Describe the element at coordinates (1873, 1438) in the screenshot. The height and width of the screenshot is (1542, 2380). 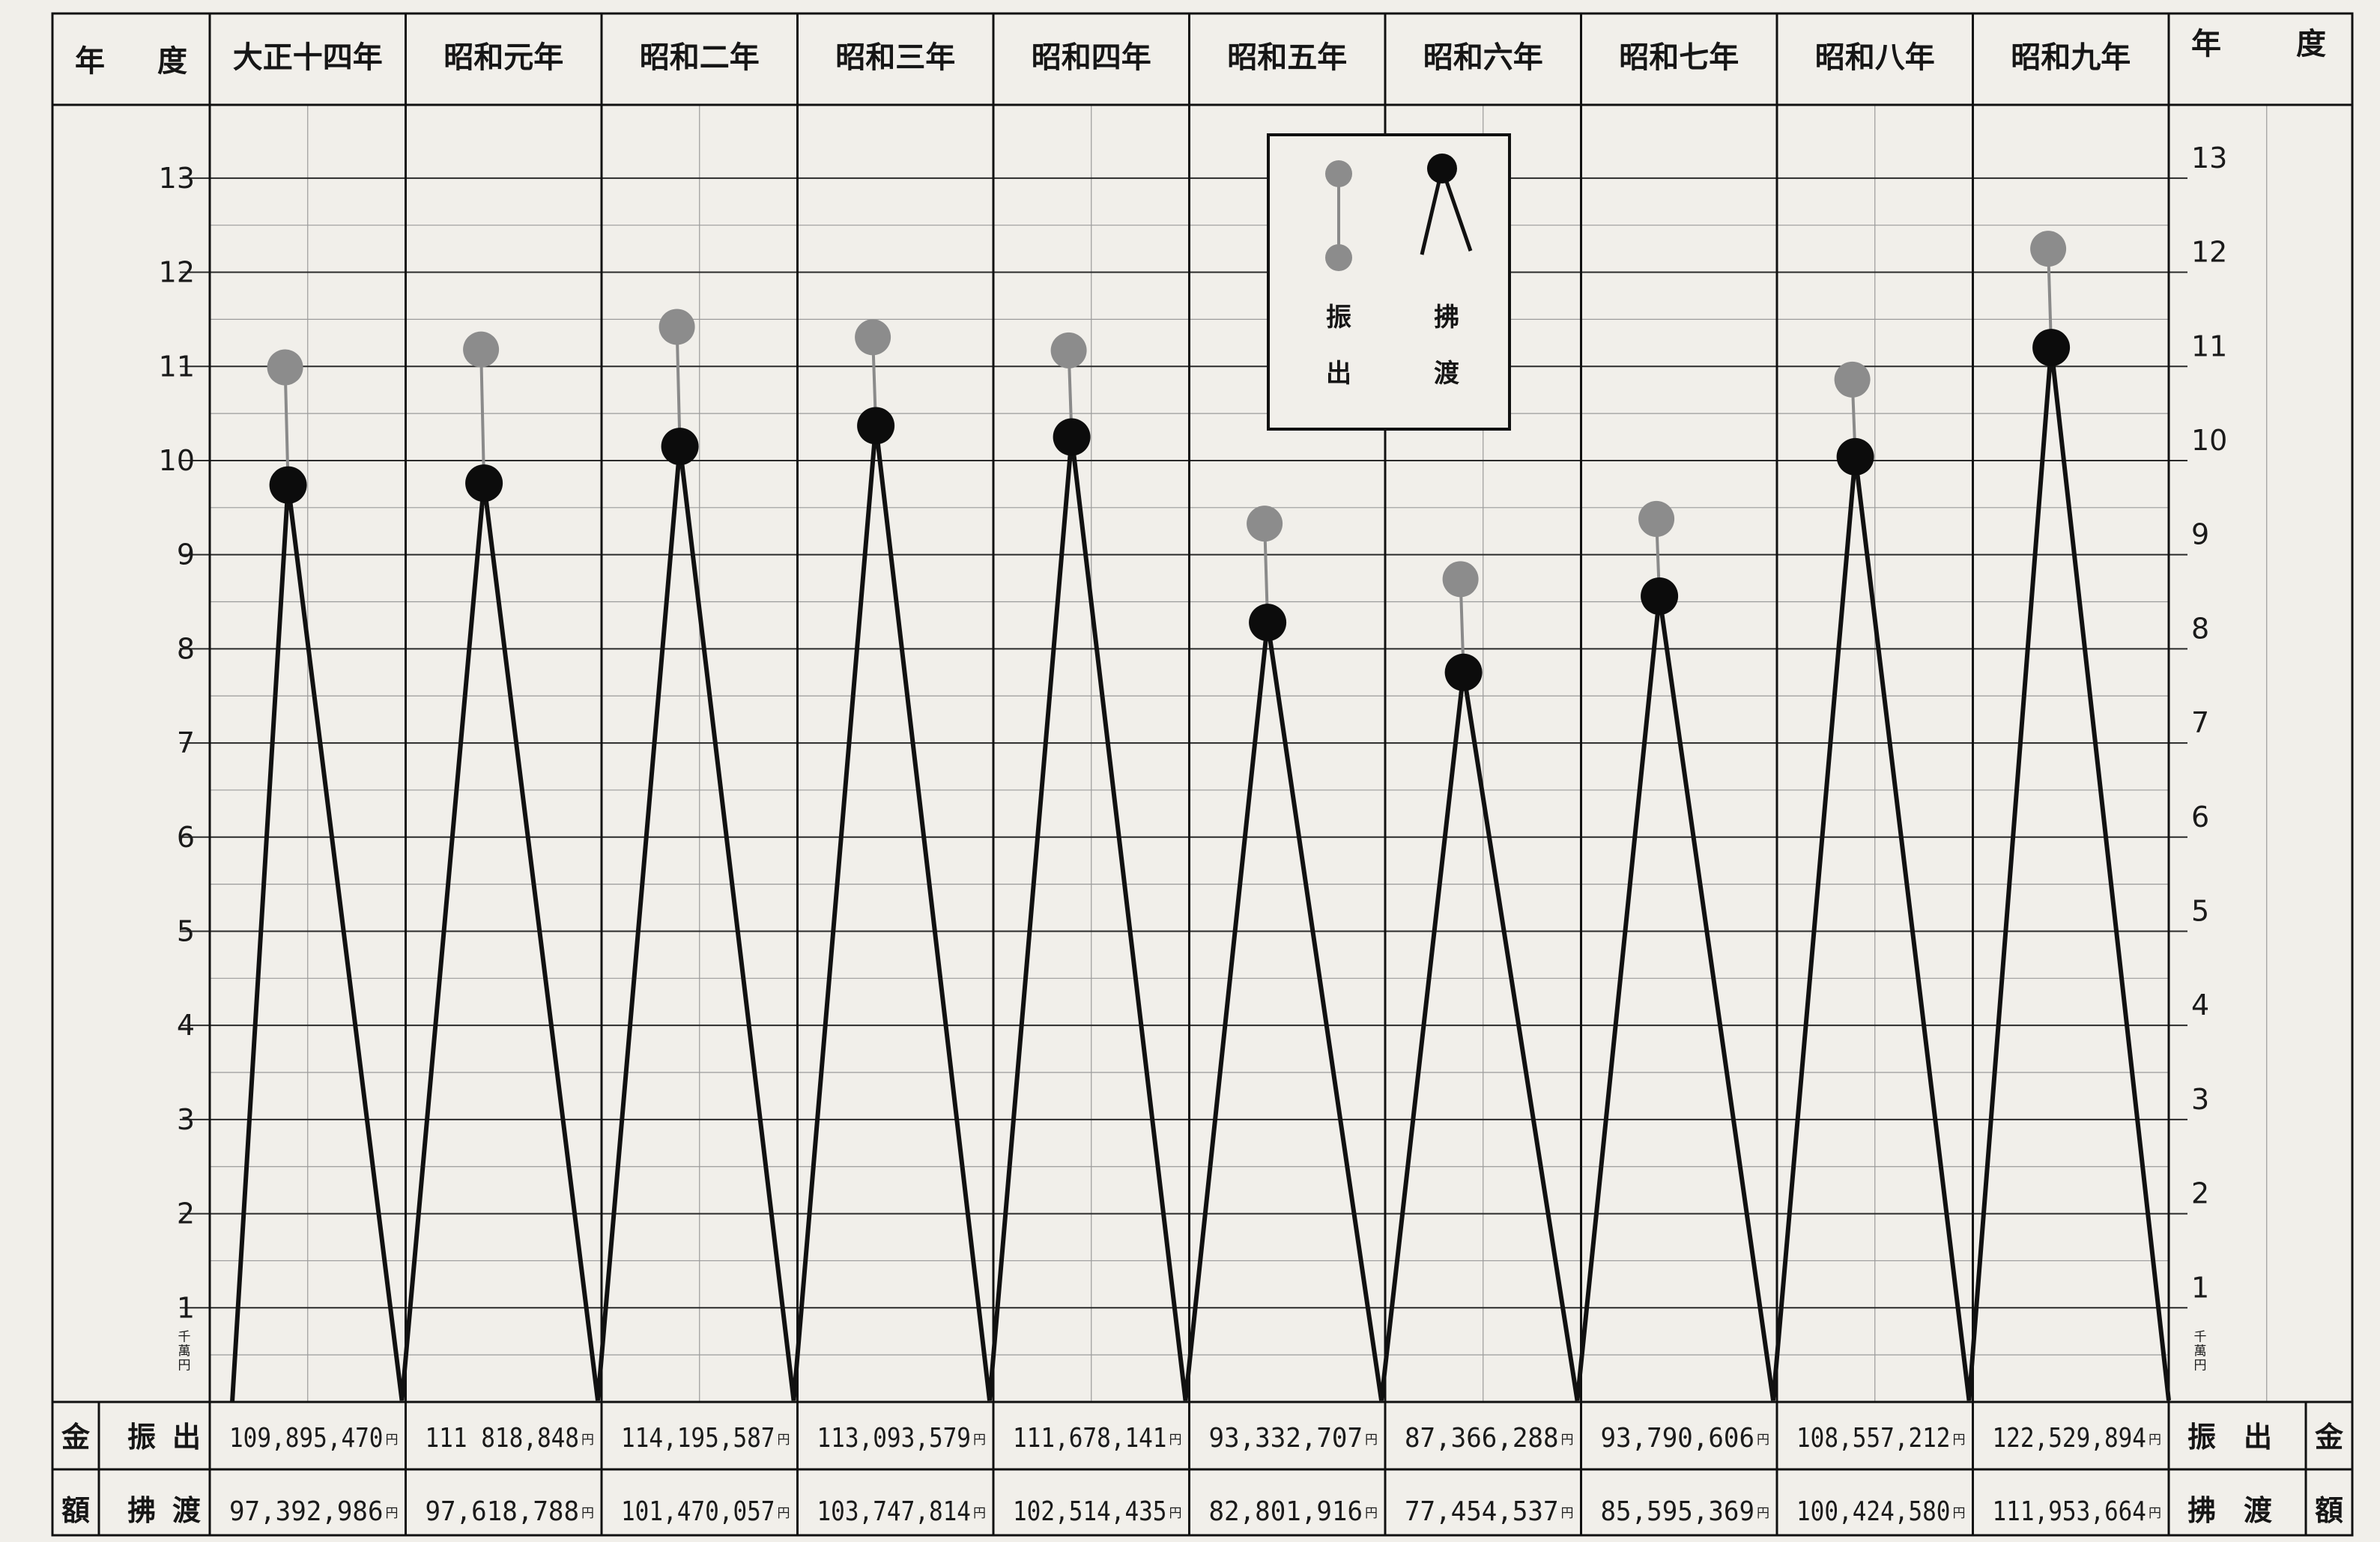
I see `cell-furidashi-amount: 108,557,212` at that location.